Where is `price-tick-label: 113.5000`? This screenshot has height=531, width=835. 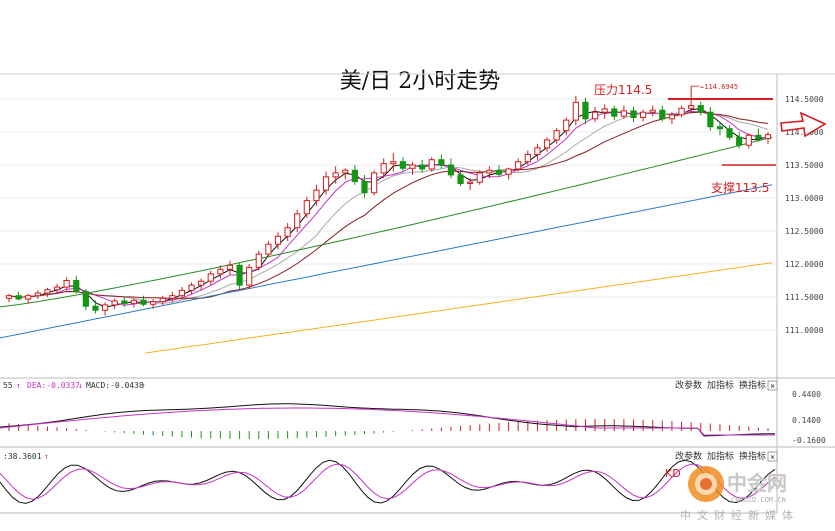
price-tick-label: 113.5000 is located at coordinates (804, 165).